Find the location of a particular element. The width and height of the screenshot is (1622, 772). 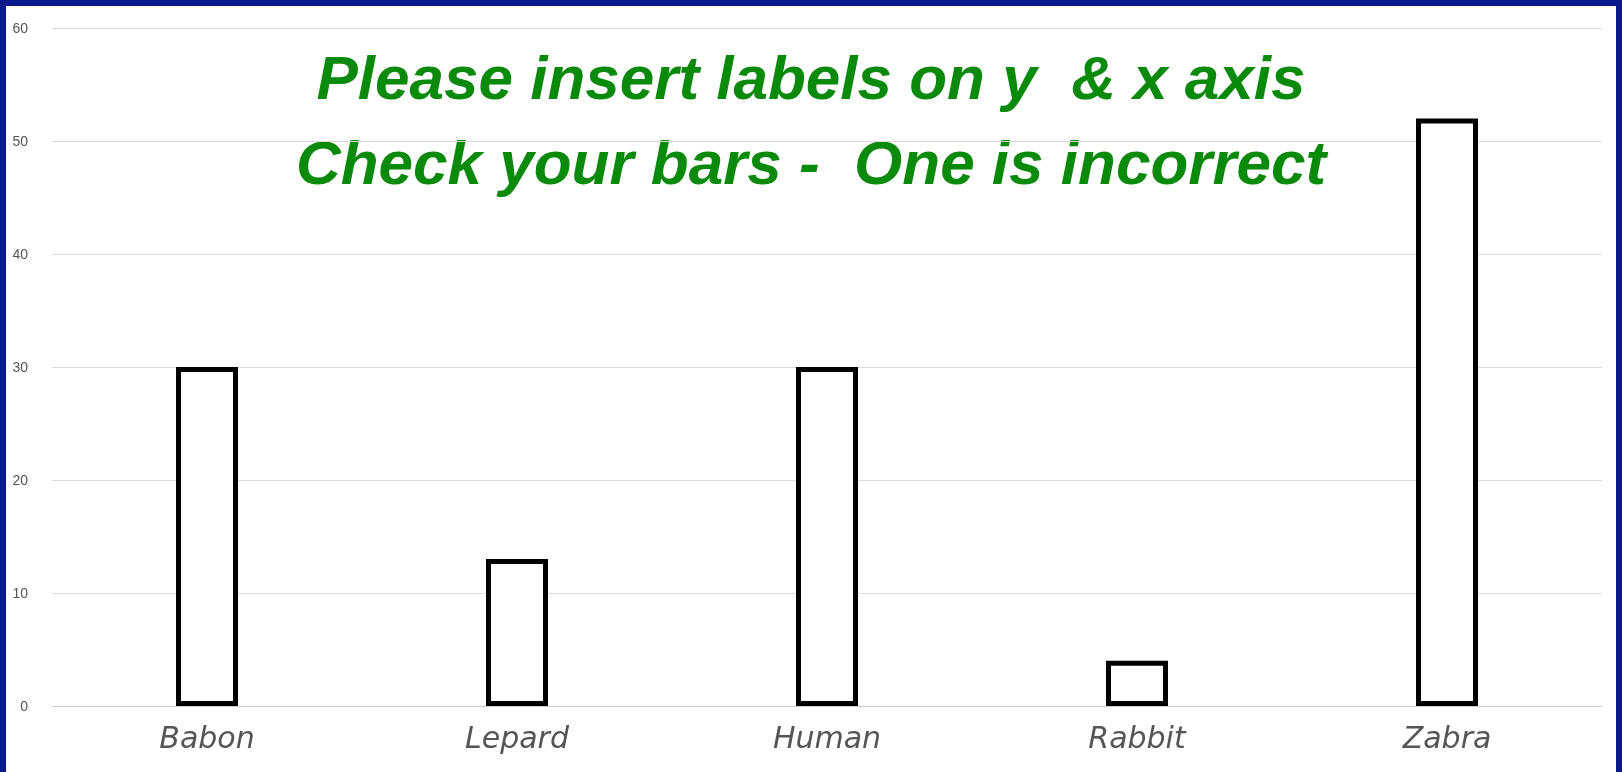

y-tick-label: 60 is located at coordinates (20, 28).